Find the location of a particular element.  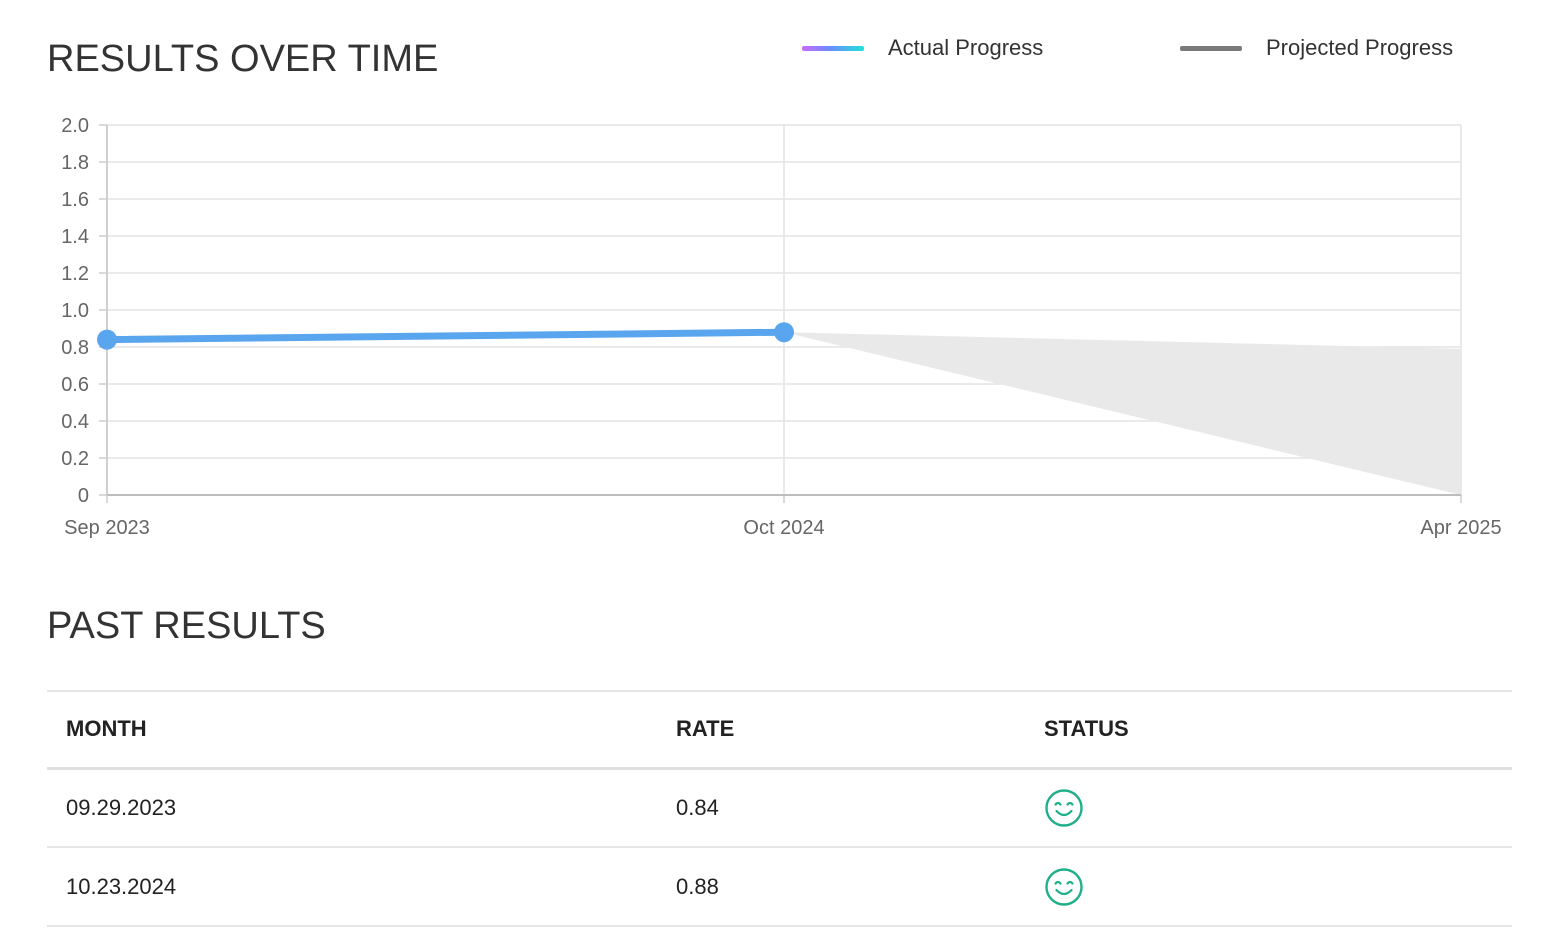

y-tick-label: 0.2 is located at coordinates (75, 459).